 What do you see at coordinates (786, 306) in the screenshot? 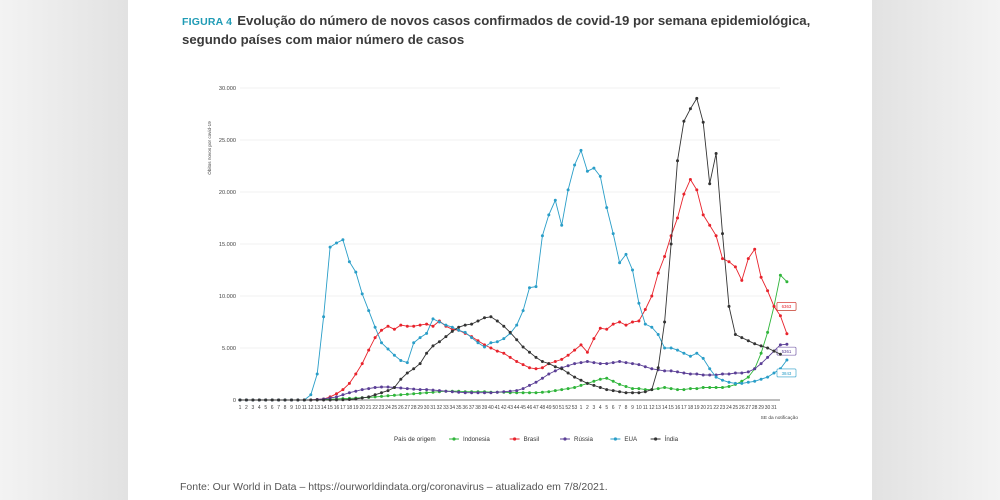
I see `end-label-box` at bounding box center [786, 306].